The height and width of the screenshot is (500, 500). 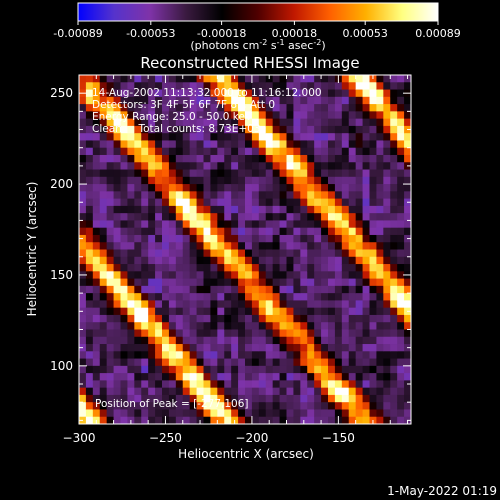 What do you see at coordinates (365, 33) in the screenshot?
I see `colorbar-tick-label: 0.00053` at bounding box center [365, 33].